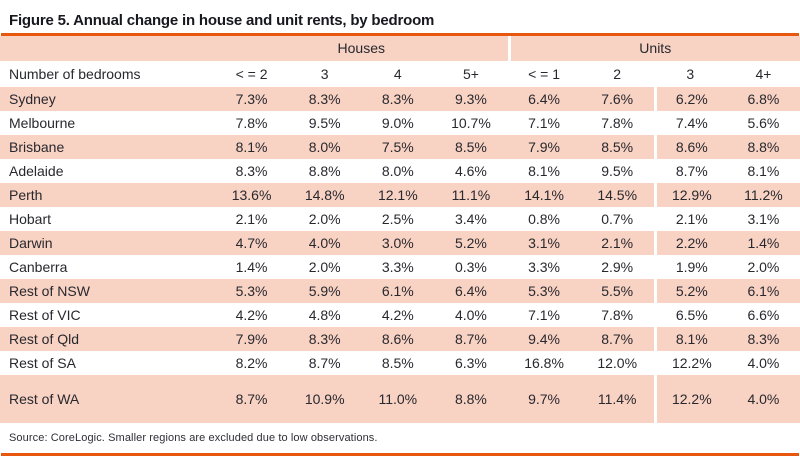 The width and height of the screenshot is (800, 461). What do you see at coordinates (471, 123) in the screenshot?
I see `value-cell: 10.7%` at bounding box center [471, 123].